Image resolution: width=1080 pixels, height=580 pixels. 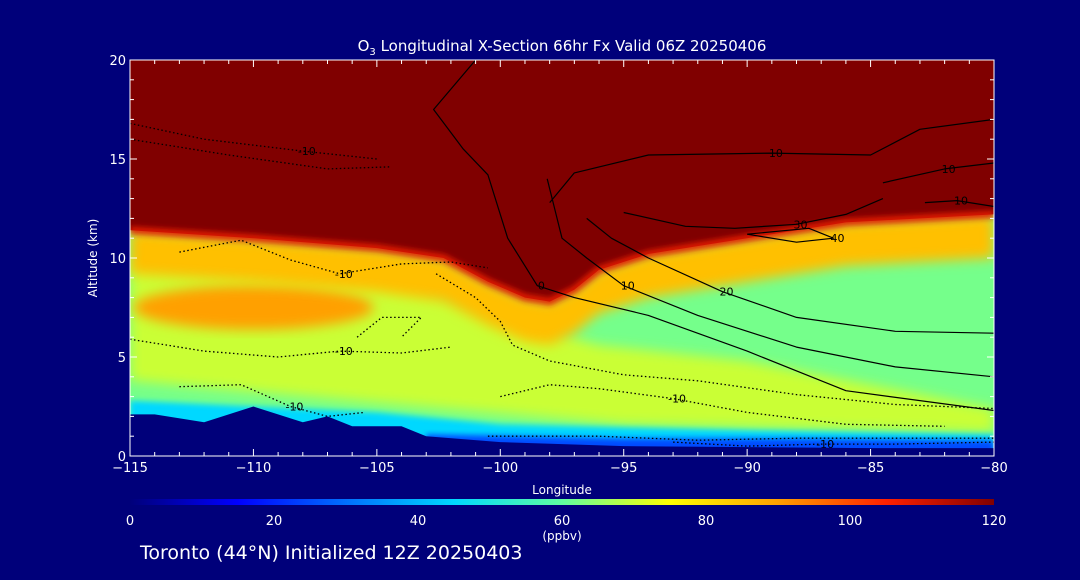 I want to click on contour-solid-label-7: 40, so click(x=838, y=238).